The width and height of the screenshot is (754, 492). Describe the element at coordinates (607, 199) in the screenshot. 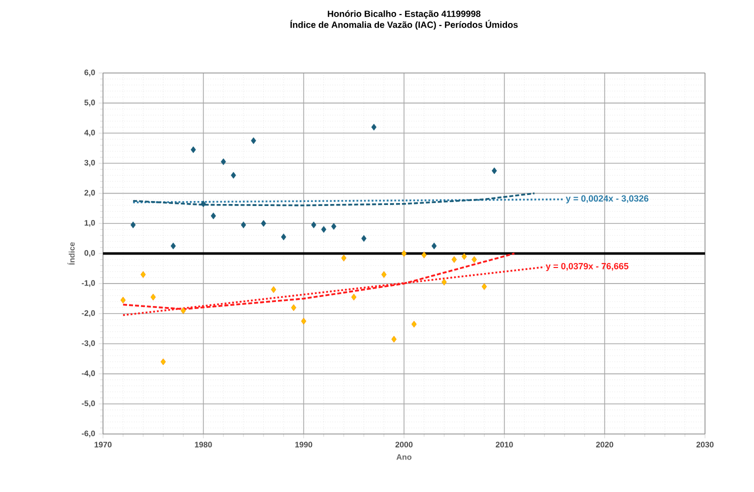

I see `annotation: y = 0,0024x - 3,0326` at that location.